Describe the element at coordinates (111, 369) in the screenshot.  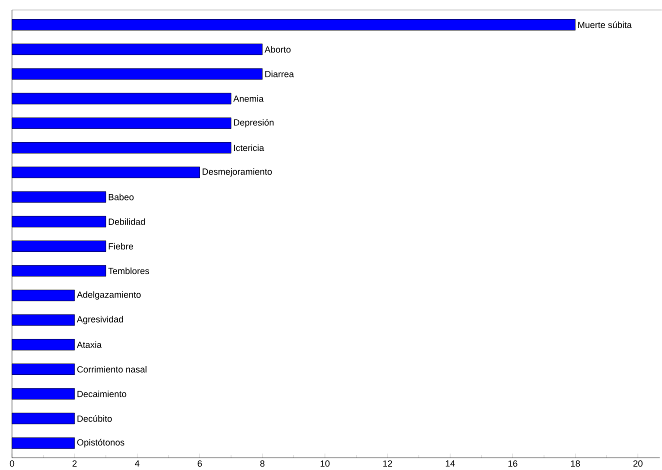
I see `y-tick-label: Corrimiento nasal` at that location.